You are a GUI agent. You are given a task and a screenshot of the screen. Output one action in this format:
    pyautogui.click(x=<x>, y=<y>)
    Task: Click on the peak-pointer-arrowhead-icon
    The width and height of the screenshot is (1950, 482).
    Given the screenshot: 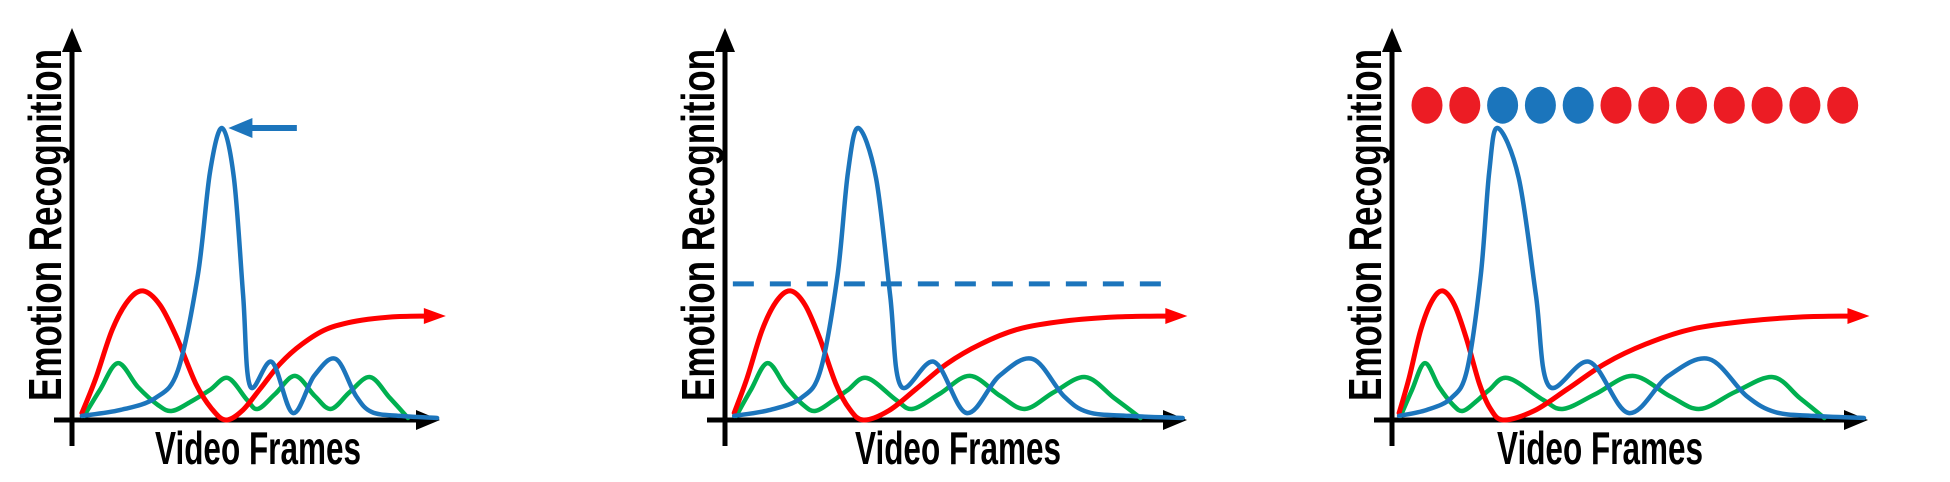 What is the action you would take?
    pyautogui.click(x=240, y=128)
    